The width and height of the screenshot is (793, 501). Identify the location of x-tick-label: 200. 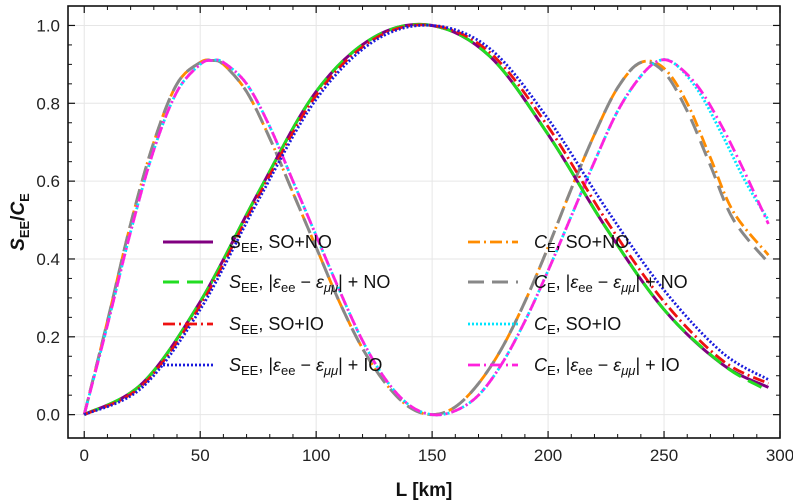
(548, 455).